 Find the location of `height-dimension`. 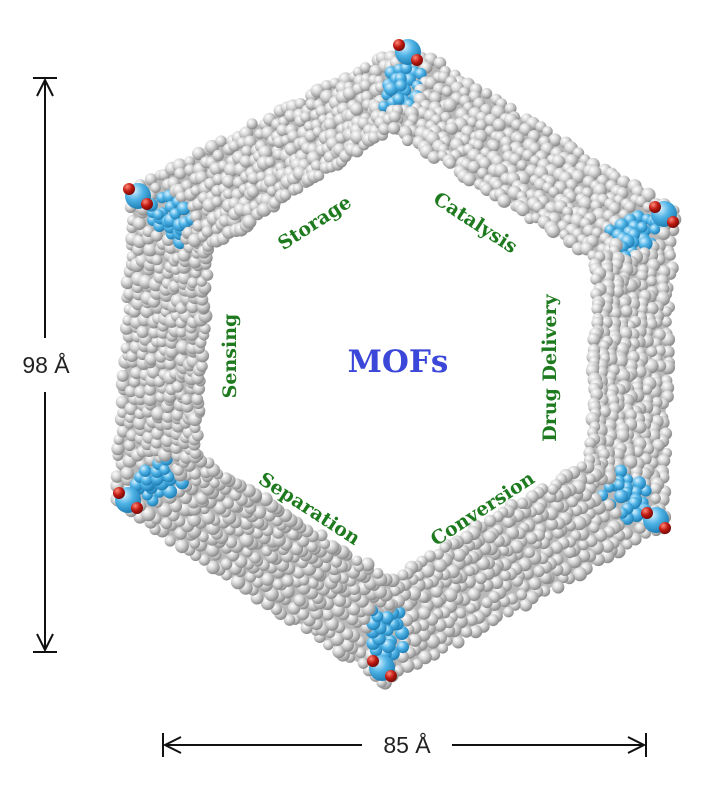

height-dimension is located at coordinates (45, 365).